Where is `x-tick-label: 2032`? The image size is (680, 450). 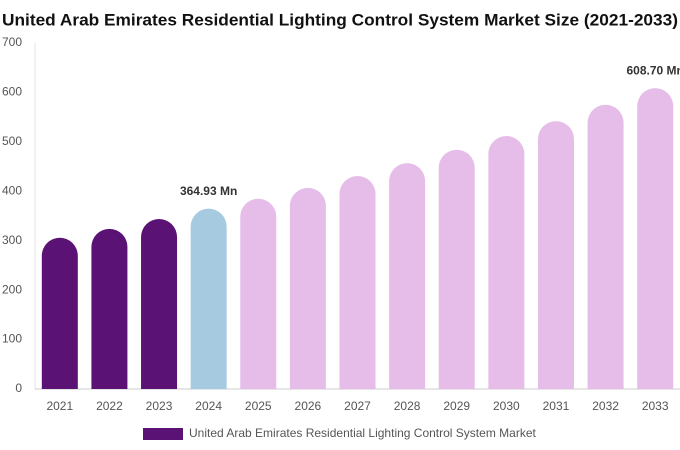 x-tick-label: 2032 is located at coordinates (605, 406).